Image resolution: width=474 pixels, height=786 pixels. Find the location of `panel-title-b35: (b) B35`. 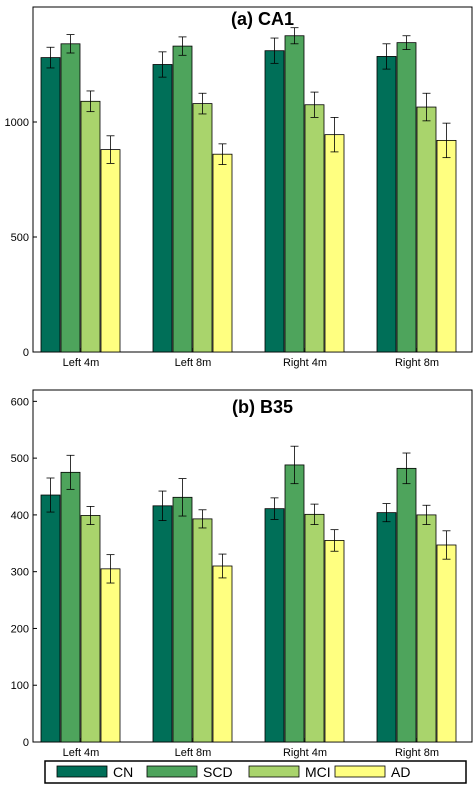

panel-title-b35: (b) B35 is located at coordinates (262, 407).